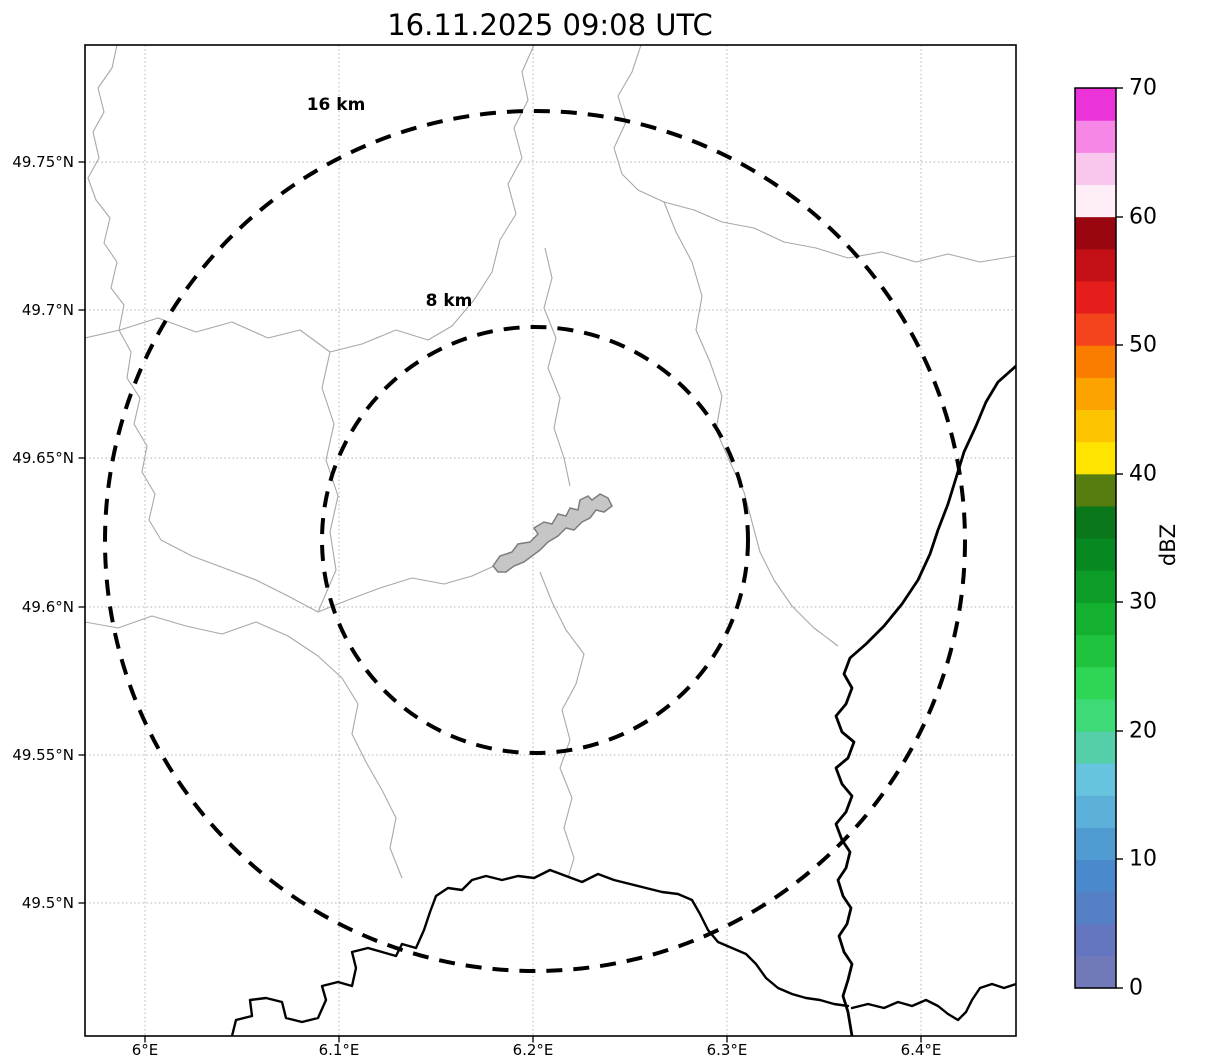 Image resolution: width=1207 pixels, height=1064 pixels. I want to click on y-tick-label: 49.6°N, so click(47, 607).